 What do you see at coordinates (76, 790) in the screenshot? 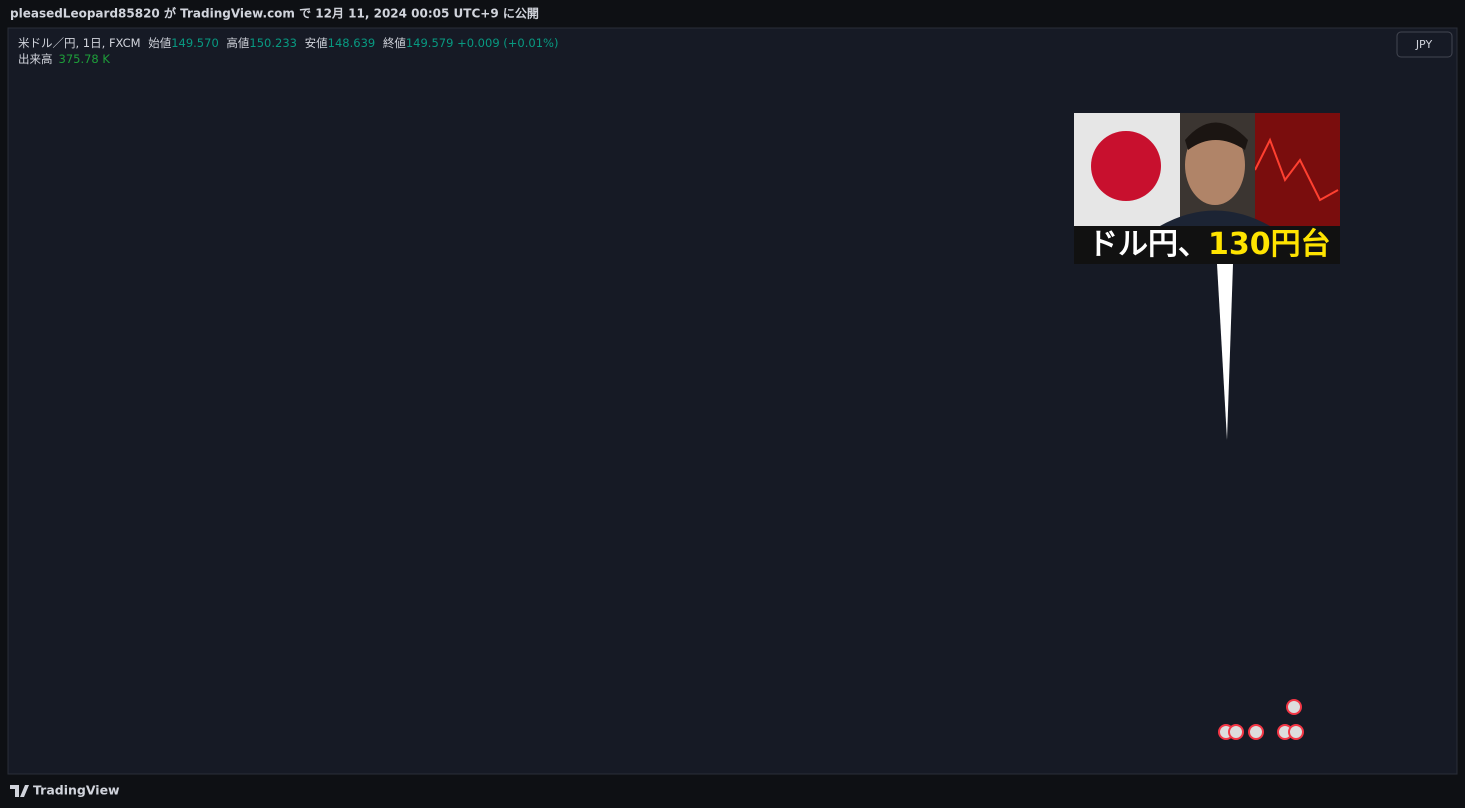
I see `footer-brand: TradingView` at bounding box center [76, 790].